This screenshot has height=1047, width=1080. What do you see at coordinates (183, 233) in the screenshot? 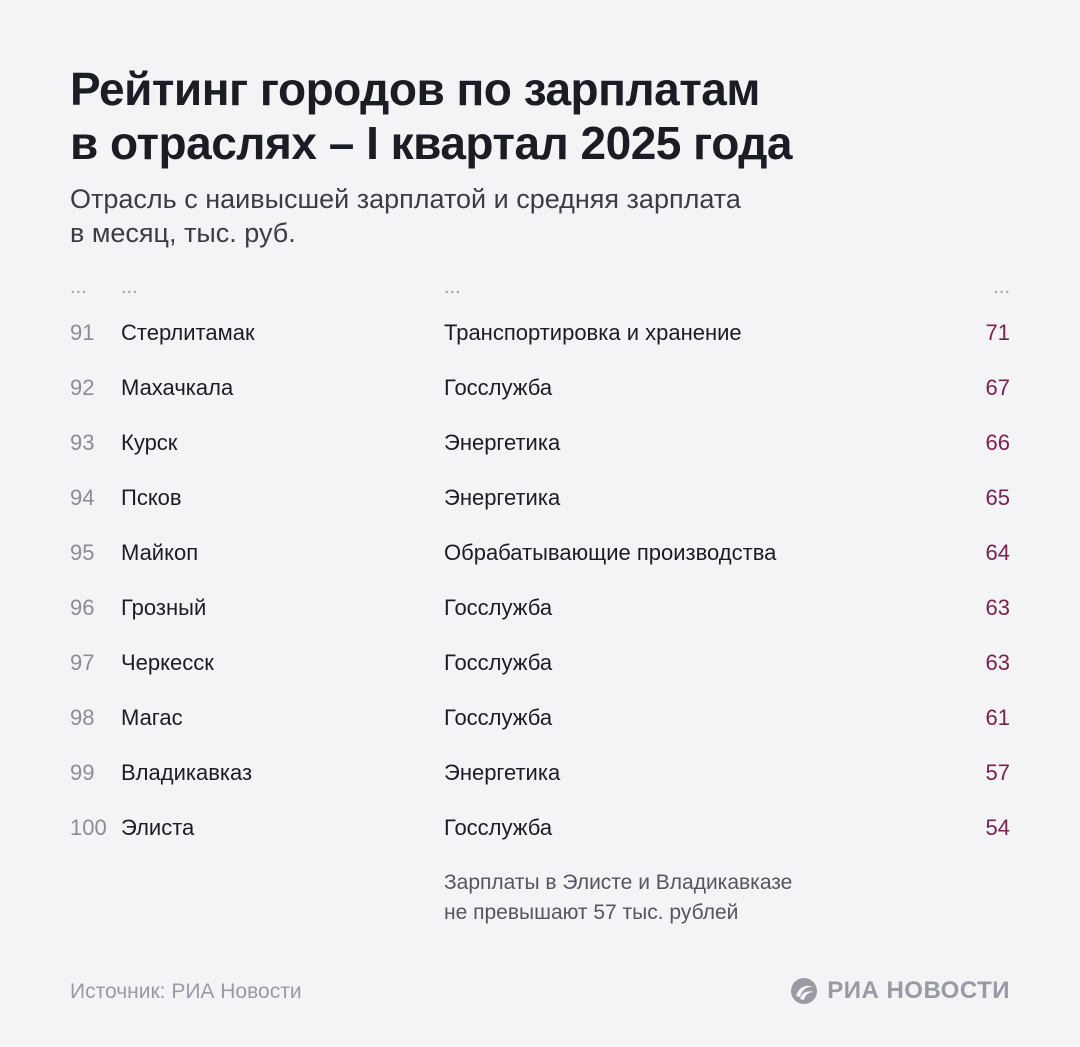
I see `subtitle-line-2: в месяц, тыс. руб.` at bounding box center [183, 233].